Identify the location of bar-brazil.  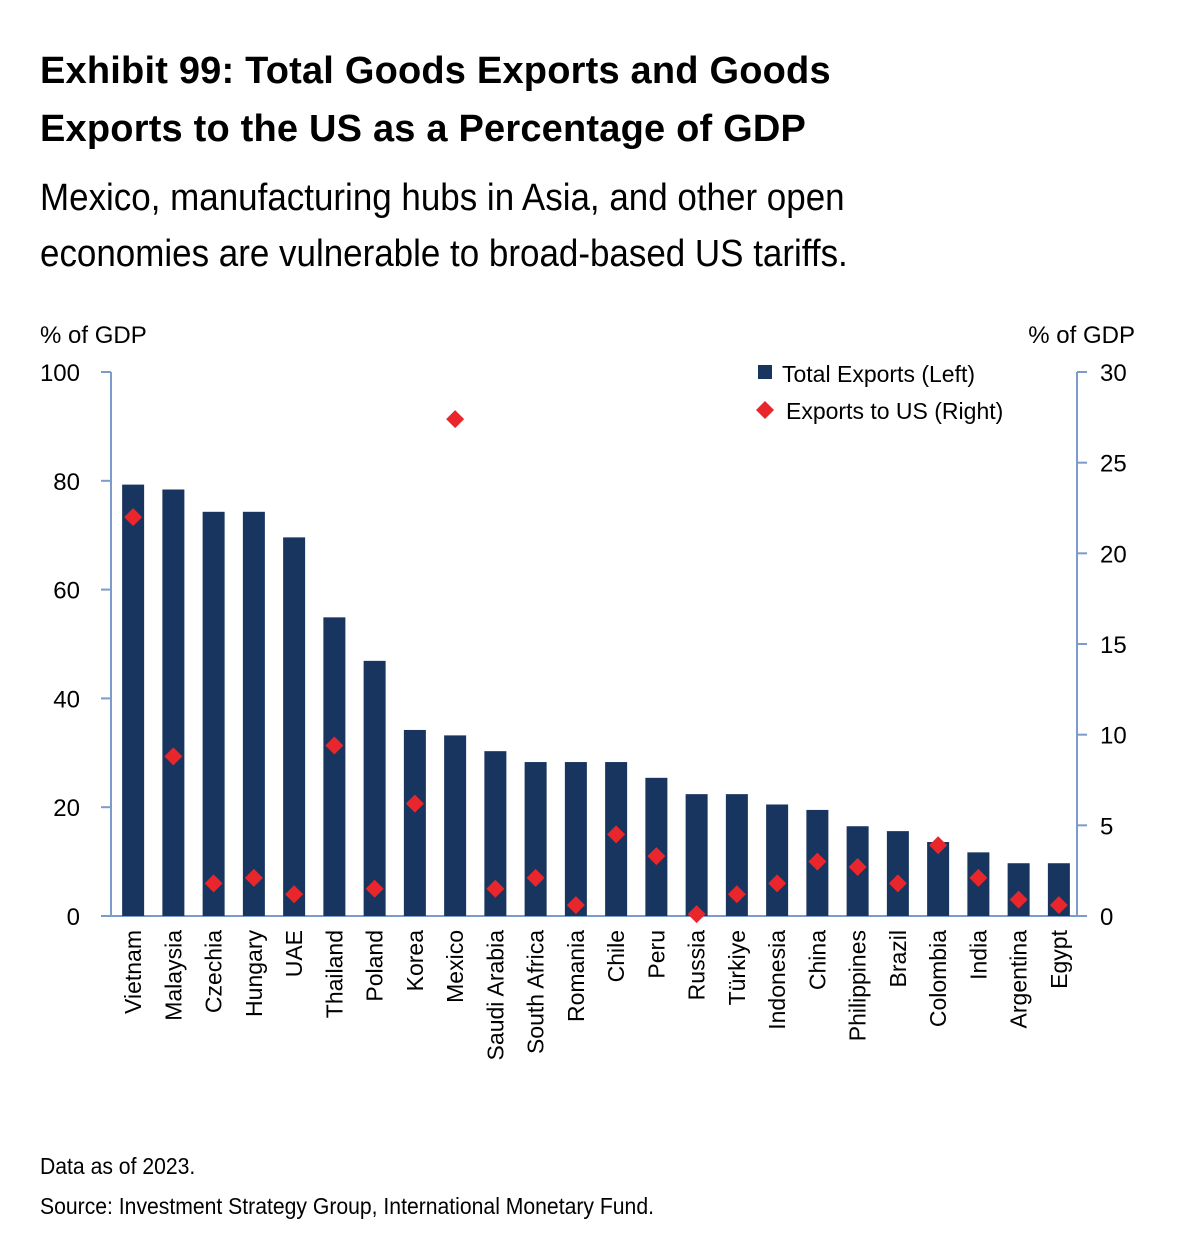
(897, 873).